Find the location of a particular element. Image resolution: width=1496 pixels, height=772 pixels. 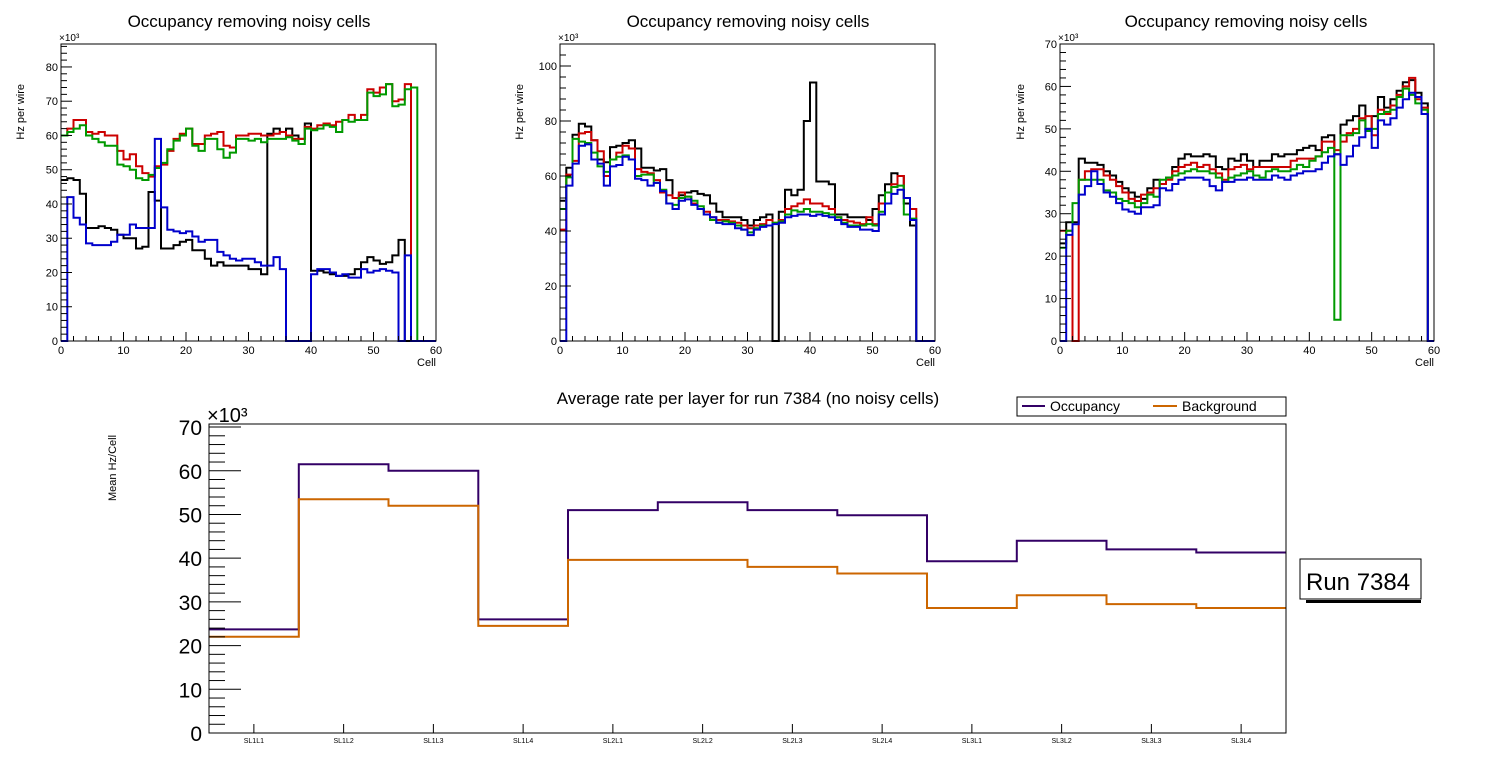

run-label: Run 7384 is located at coordinates (1358, 582).